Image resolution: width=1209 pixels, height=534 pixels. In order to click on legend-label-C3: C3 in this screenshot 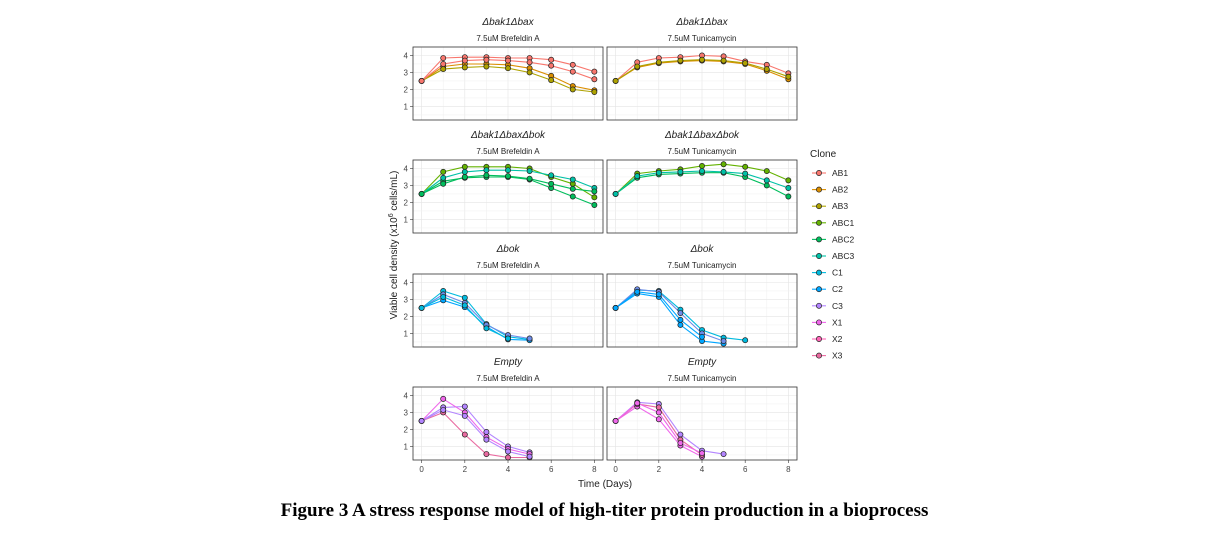, I will do `click(837, 306)`.